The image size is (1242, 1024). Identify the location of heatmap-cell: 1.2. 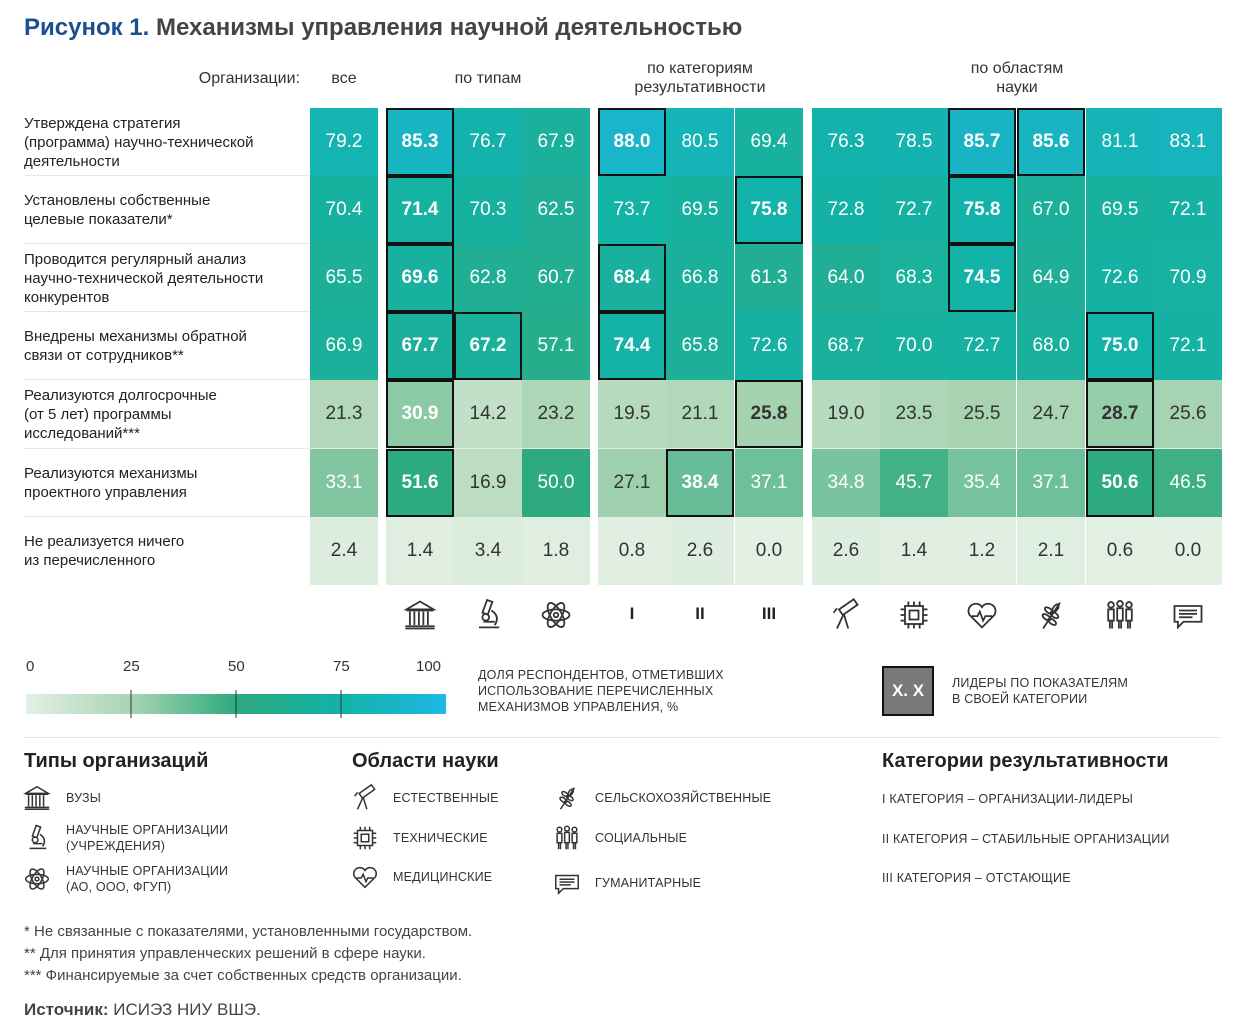
(982, 551).